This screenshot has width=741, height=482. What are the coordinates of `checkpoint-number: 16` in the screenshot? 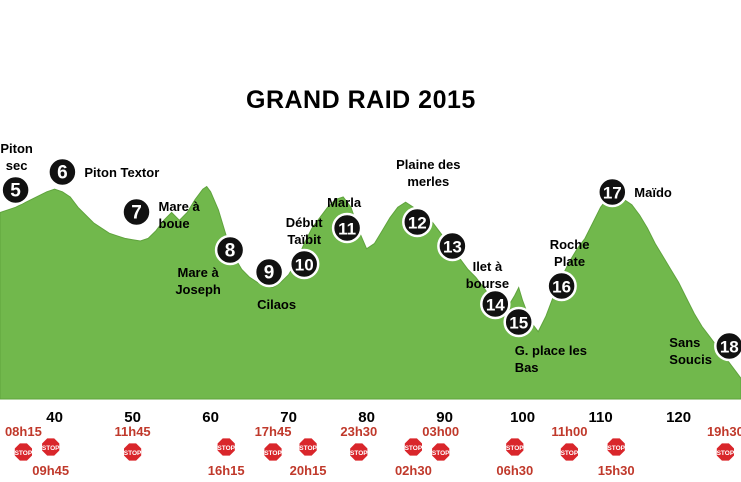 It's located at (561, 287).